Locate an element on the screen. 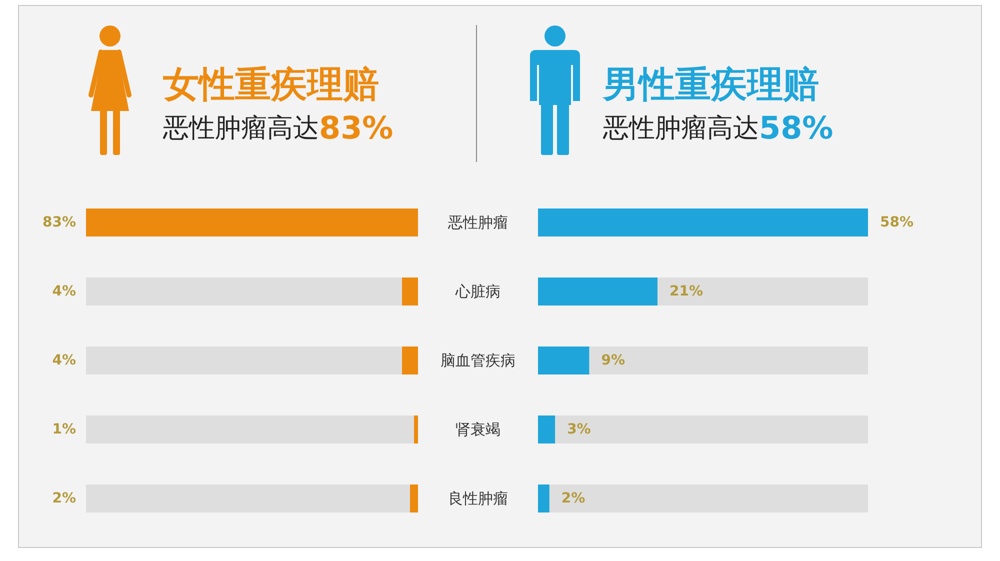 This screenshot has width=1000, height=561. y-tick-label: 恶性肿瘤 is located at coordinates (477, 223).